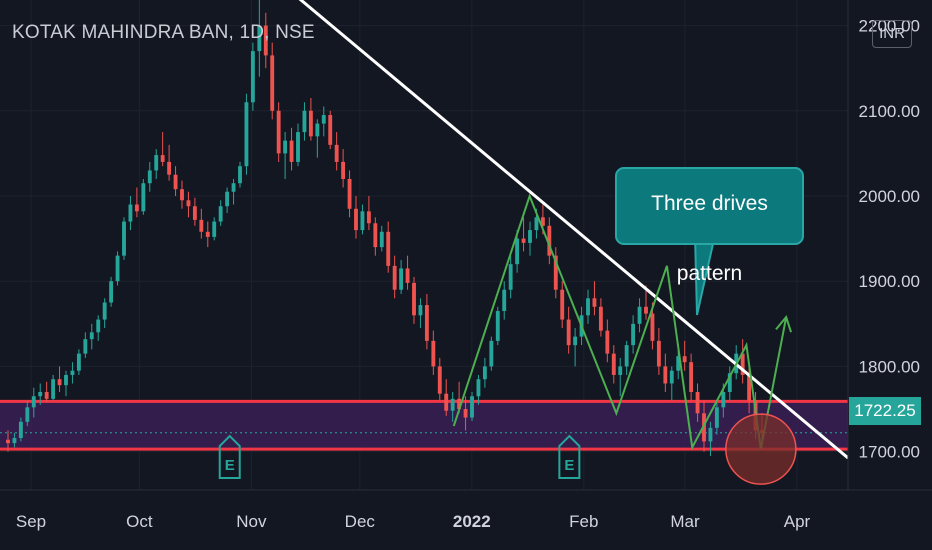 The width and height of the screenshot is (932, 550). What do you see at coordinates (889, 366) in the screenshot?
I see `price-tick-label: 1800.00` at bounding box center [889, 366].